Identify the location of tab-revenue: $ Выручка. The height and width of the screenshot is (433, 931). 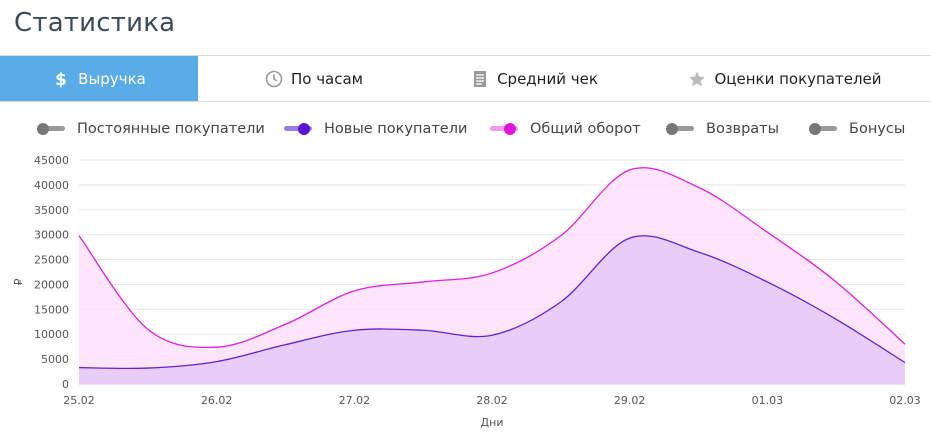
(99, 78).